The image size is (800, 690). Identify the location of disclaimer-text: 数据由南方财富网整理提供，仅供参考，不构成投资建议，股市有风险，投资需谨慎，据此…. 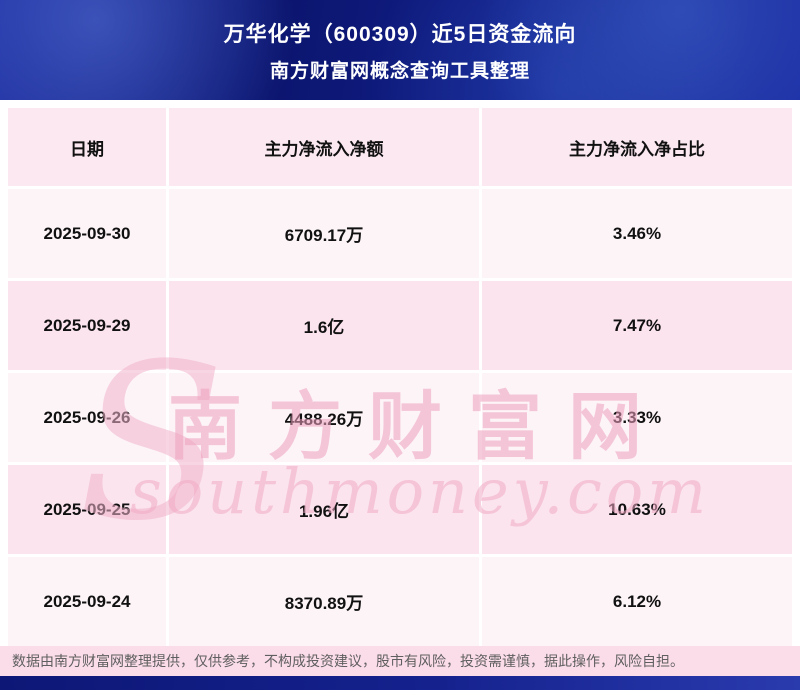
(400, 661).